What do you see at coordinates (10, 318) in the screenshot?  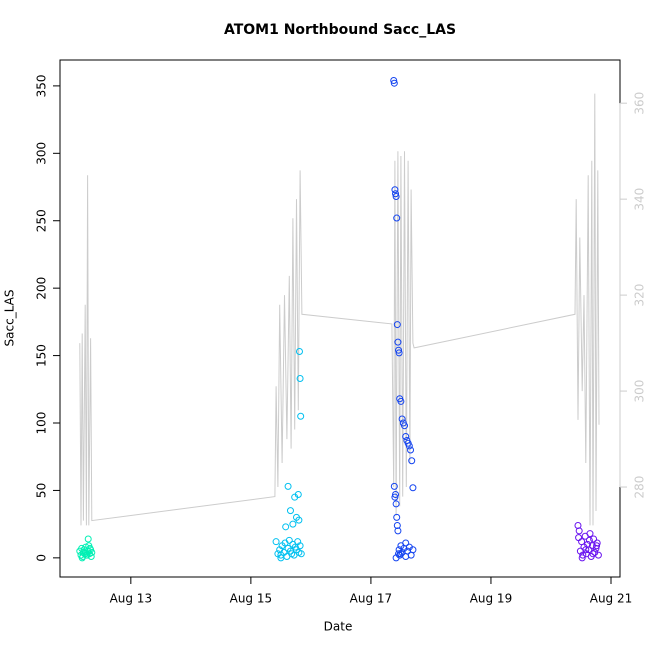 I see `y-axis-label: Sacc_LAS` at bounding box center [10, 318].